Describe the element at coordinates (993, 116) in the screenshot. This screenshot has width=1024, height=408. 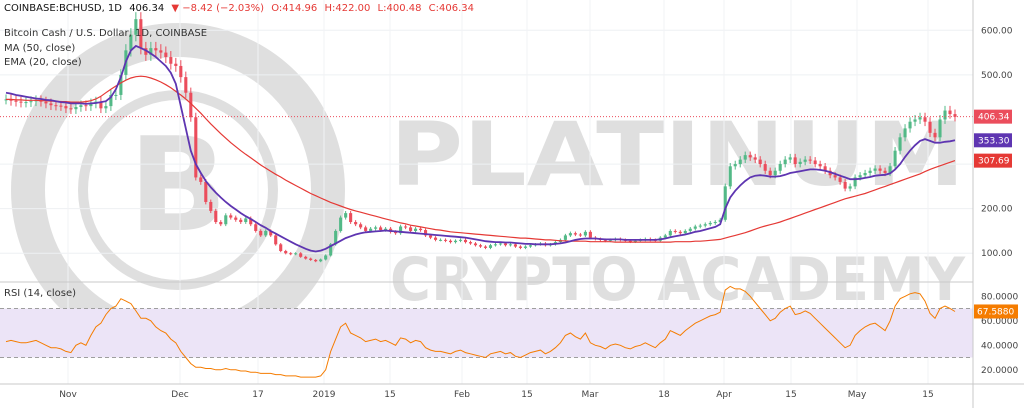
I see `last-price-tag-bg` at that location.